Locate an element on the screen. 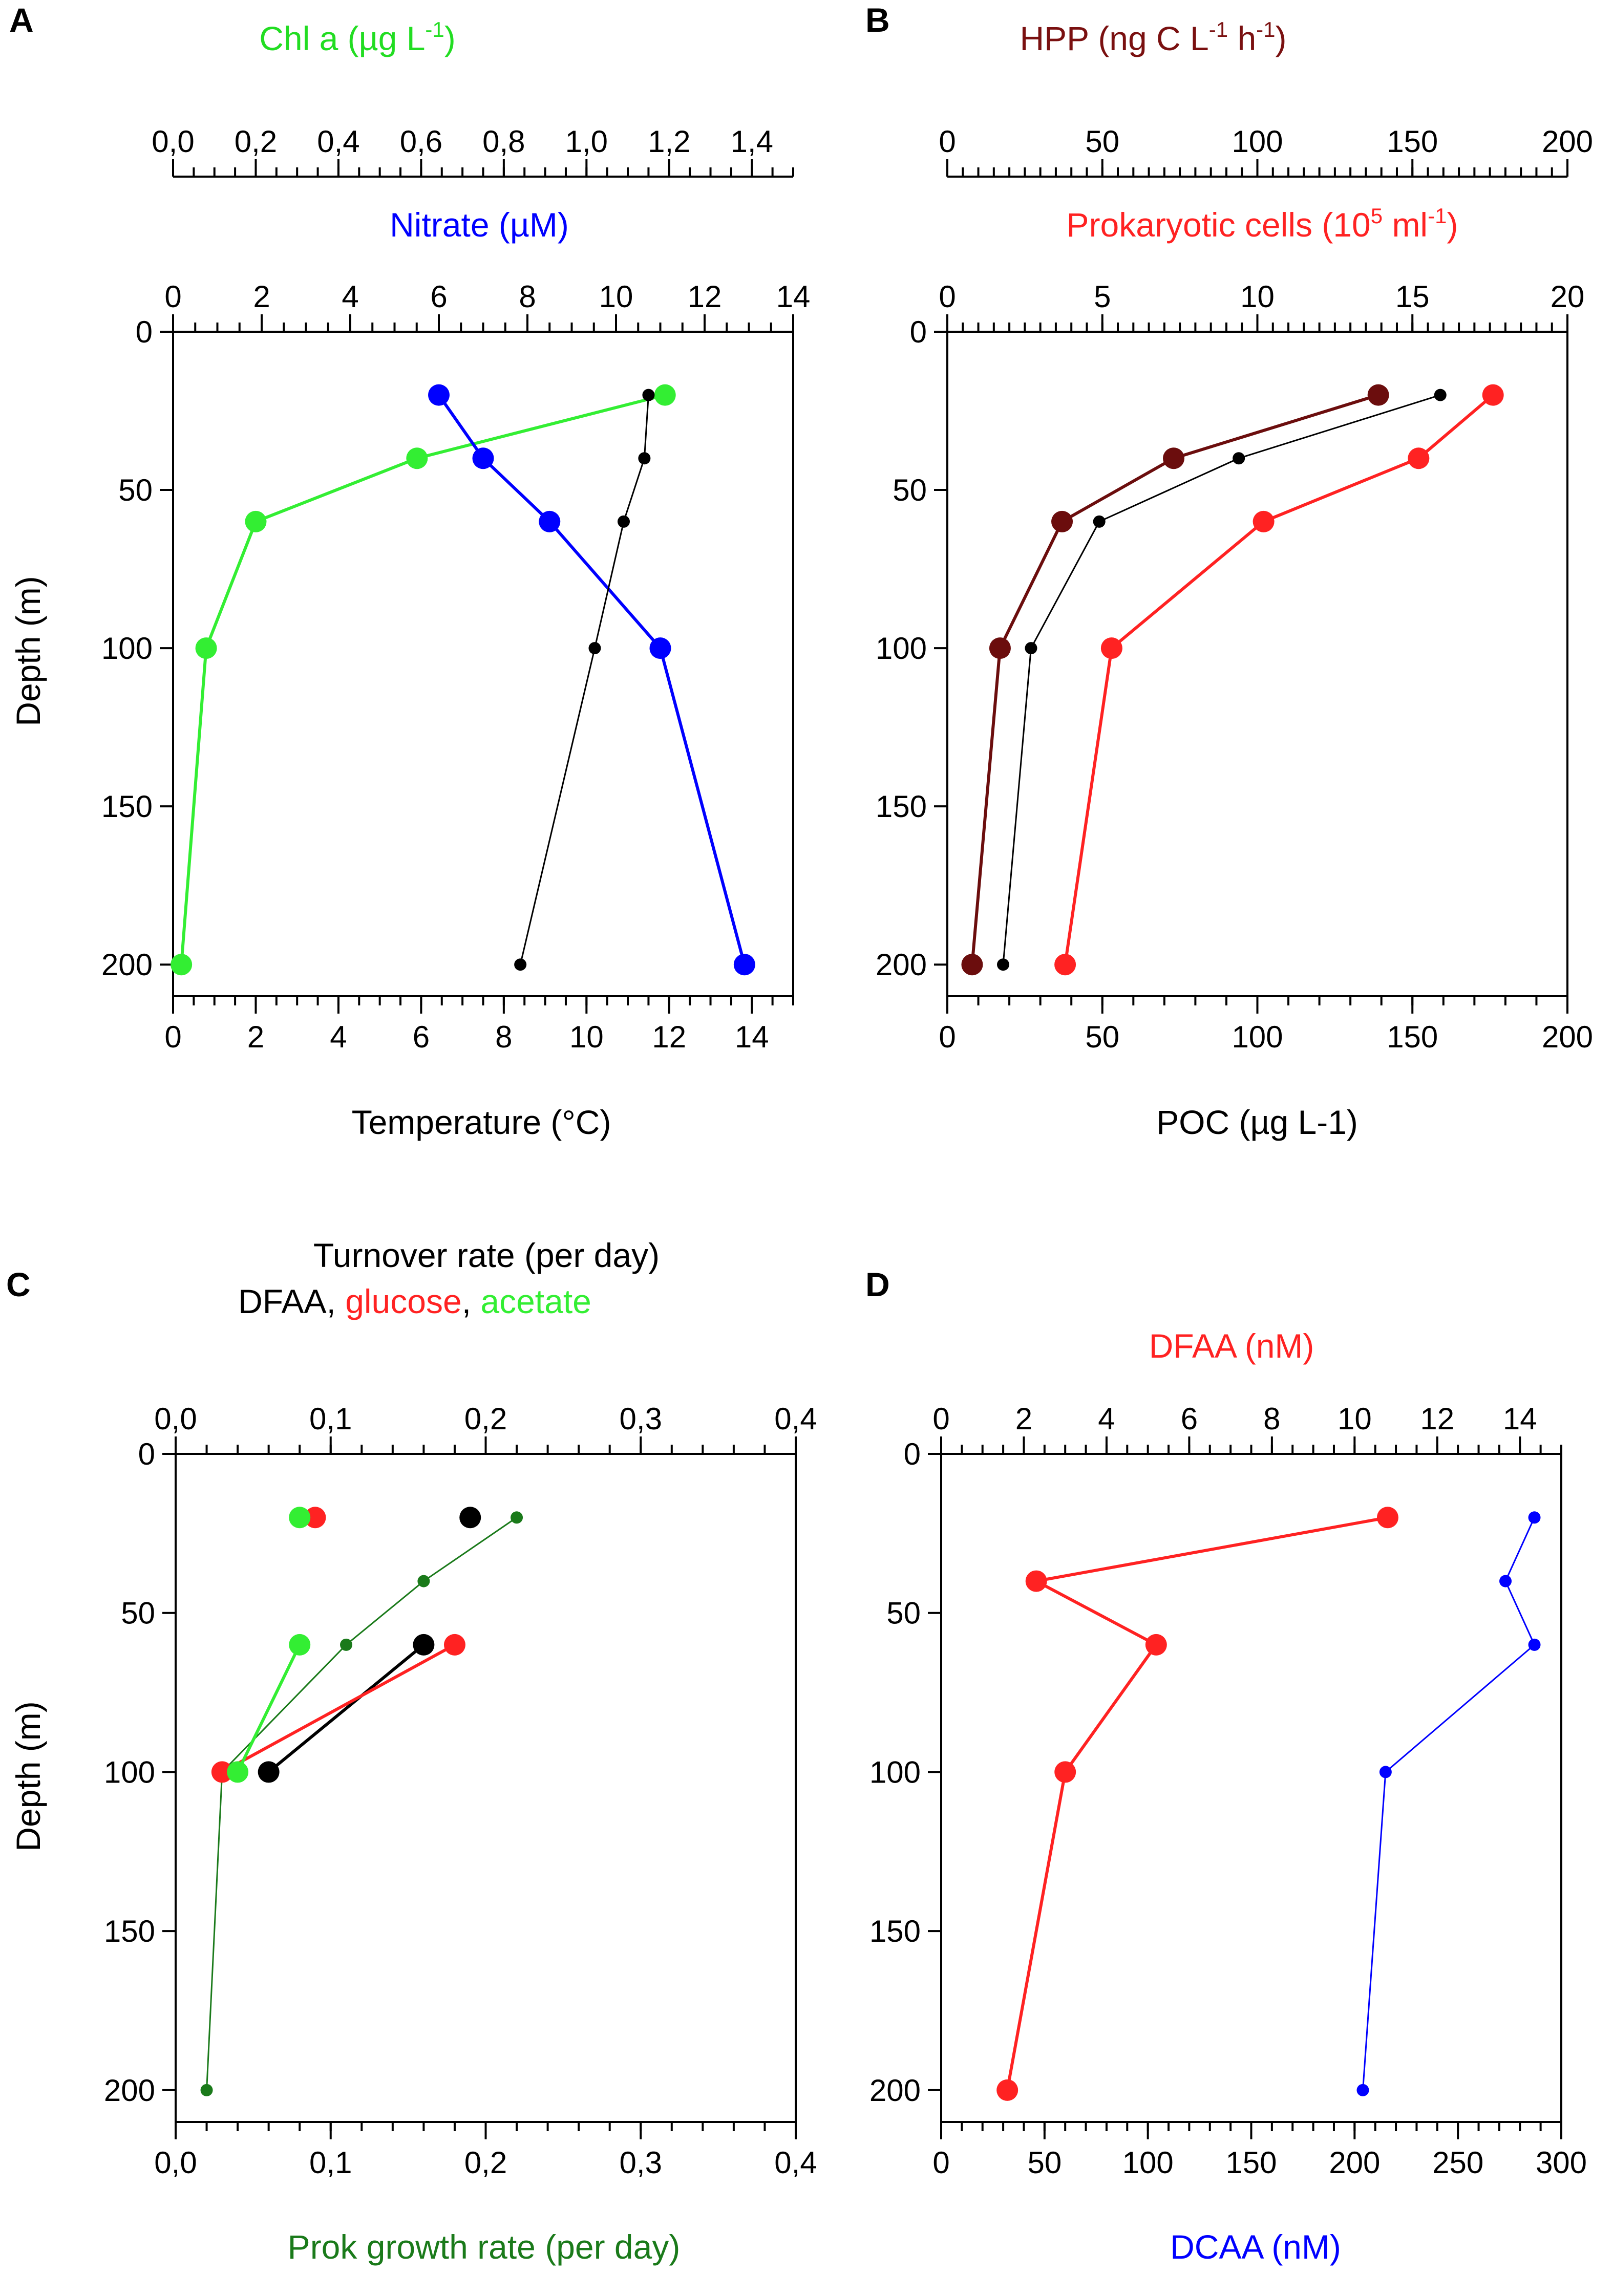 Image resolution: width=1613 pixels, height=2296 pixels. series-nitrate is located at coordinates (592, 680).